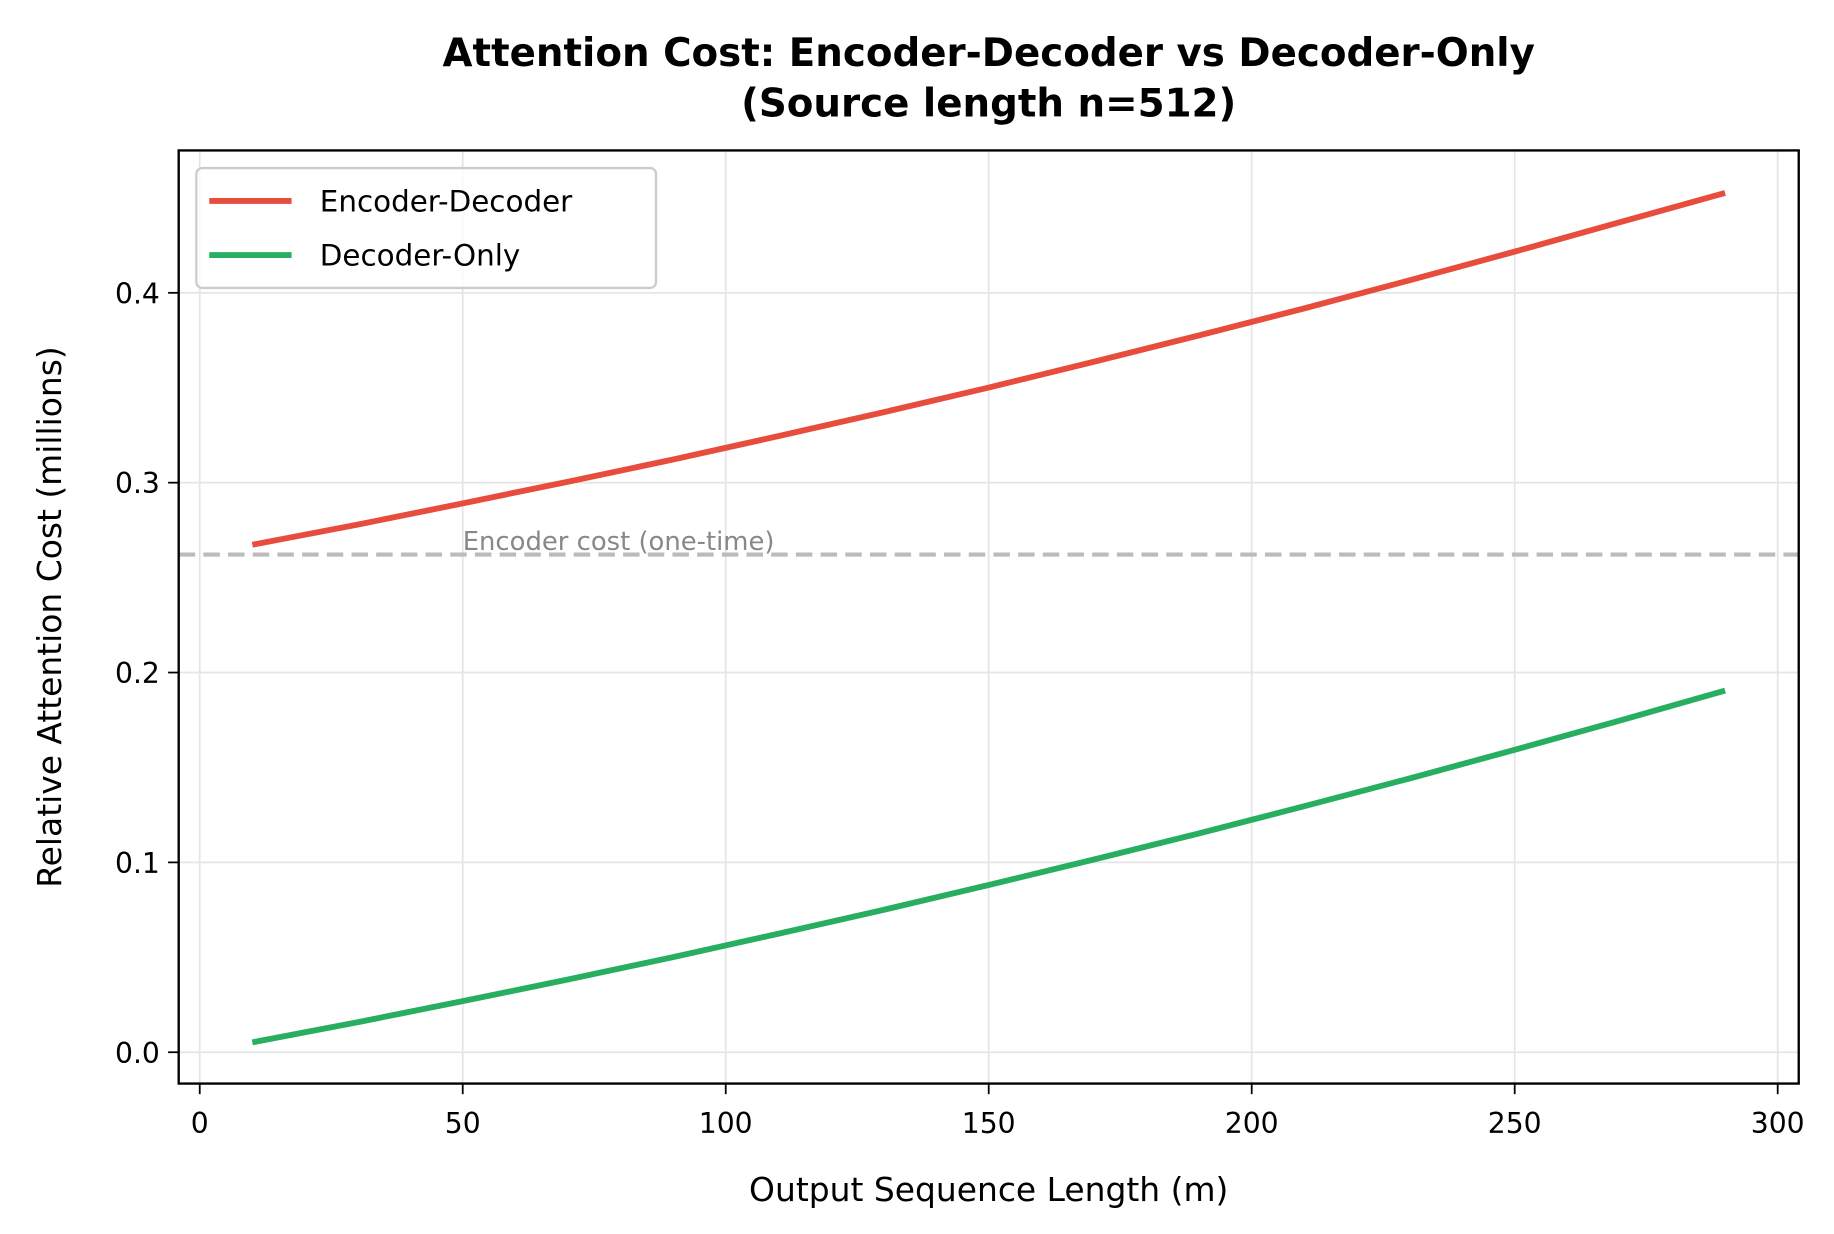 The image size is (1834, 1234). What do you see at coordinates (200, 1123) in the screenshot?
I see `x-tick-label: 0` at bounding box center [200, 1123].